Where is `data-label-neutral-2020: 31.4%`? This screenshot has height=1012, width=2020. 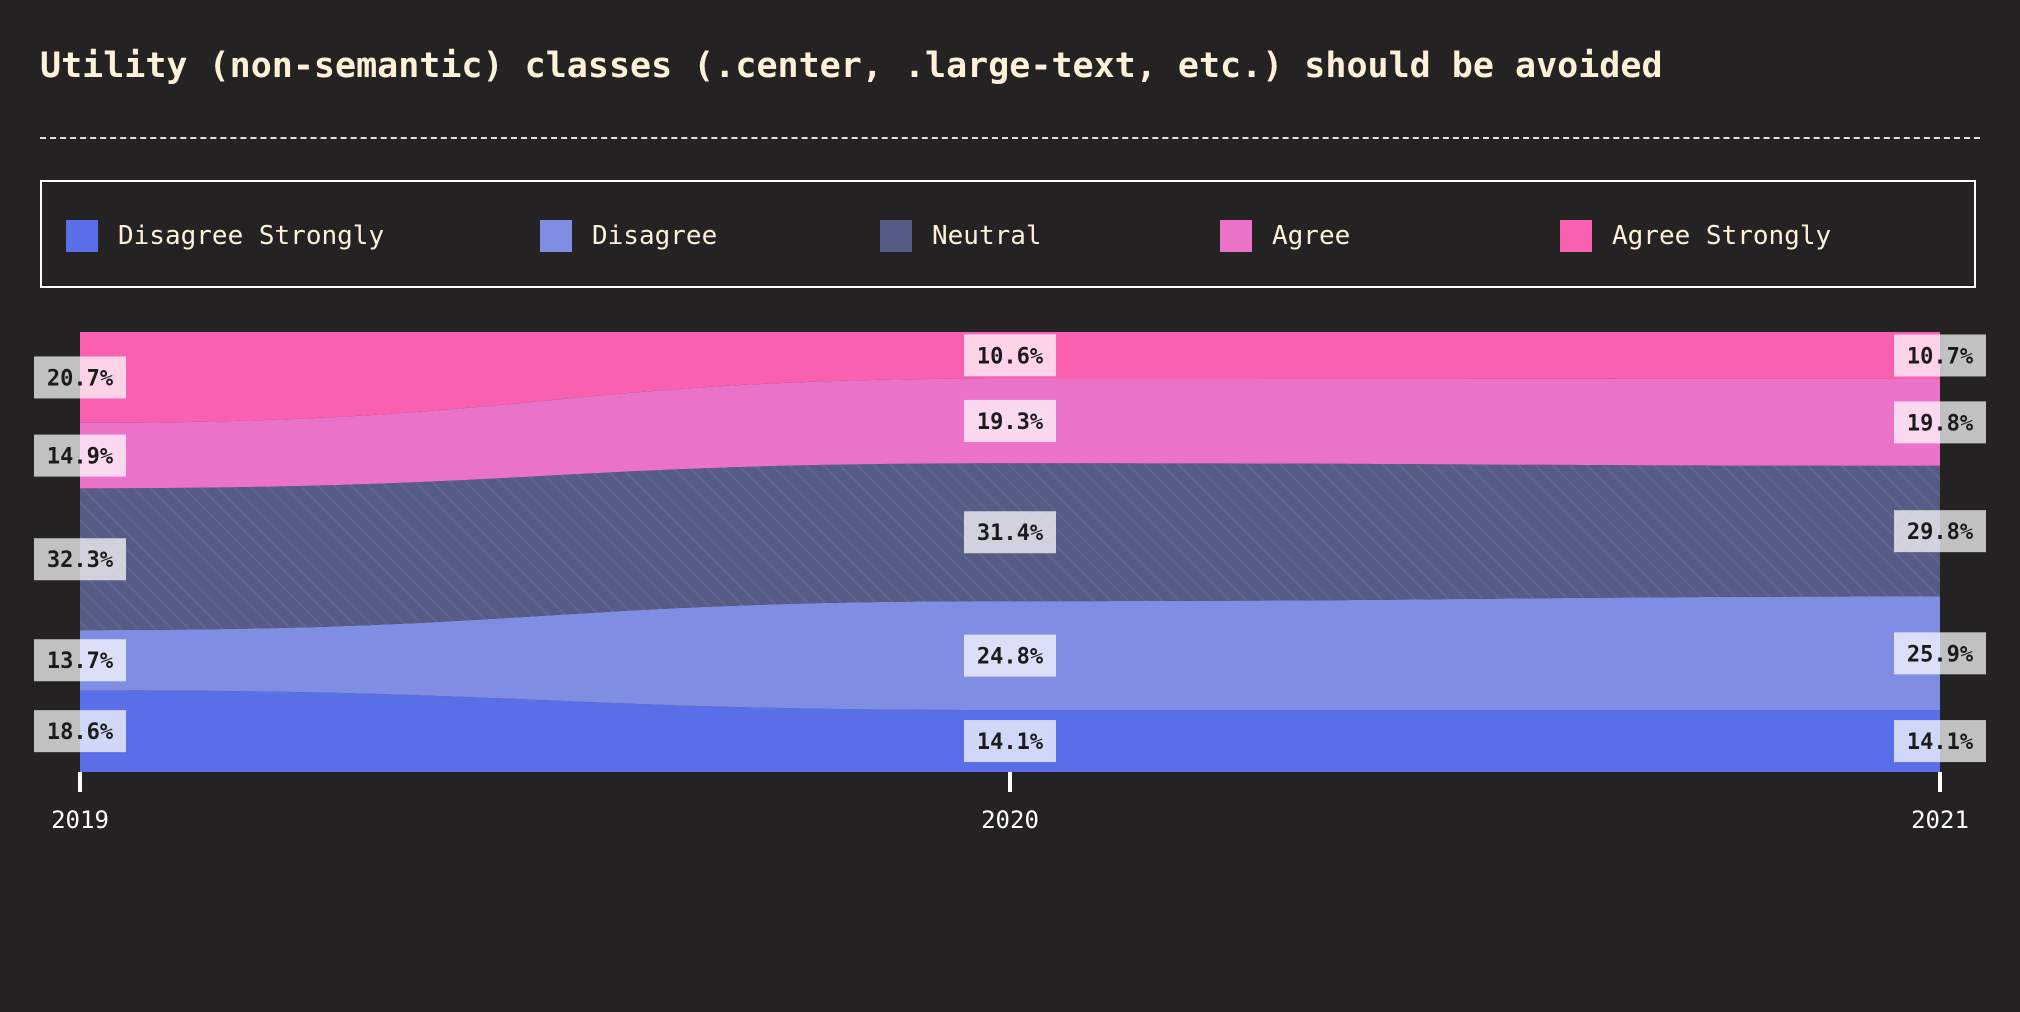 data-label-neutral-2020: 31.4% is located at coordinates (1010, 532).